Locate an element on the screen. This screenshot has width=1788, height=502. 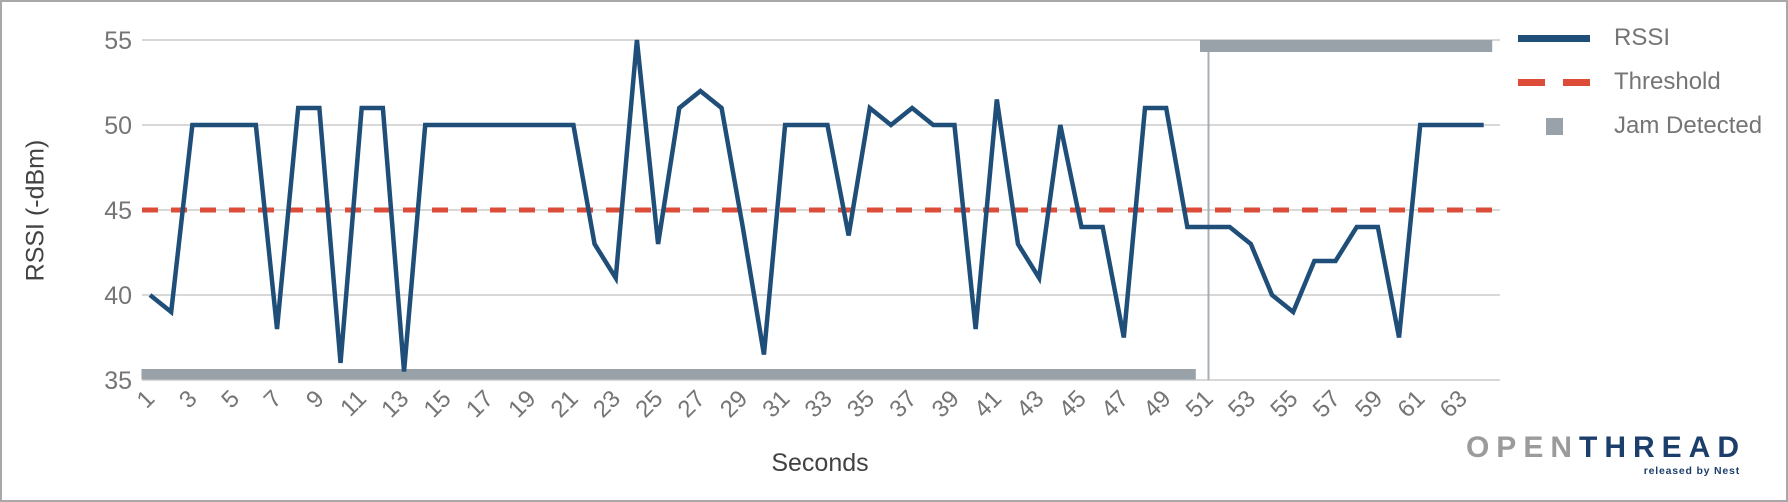
jam-square-swatch-icon is located at coordinates (1554, 126).